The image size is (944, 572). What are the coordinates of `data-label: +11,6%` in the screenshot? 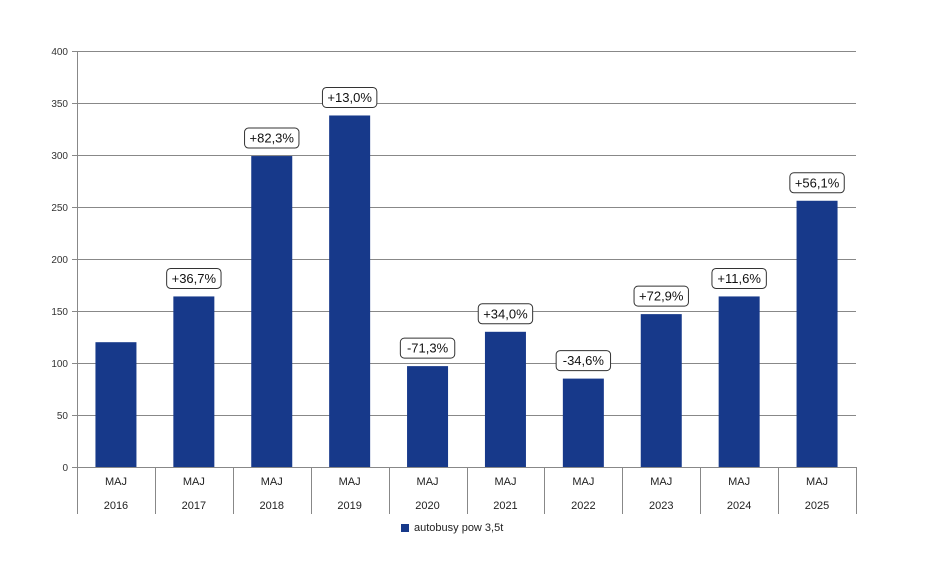 It's located at (739, 278).